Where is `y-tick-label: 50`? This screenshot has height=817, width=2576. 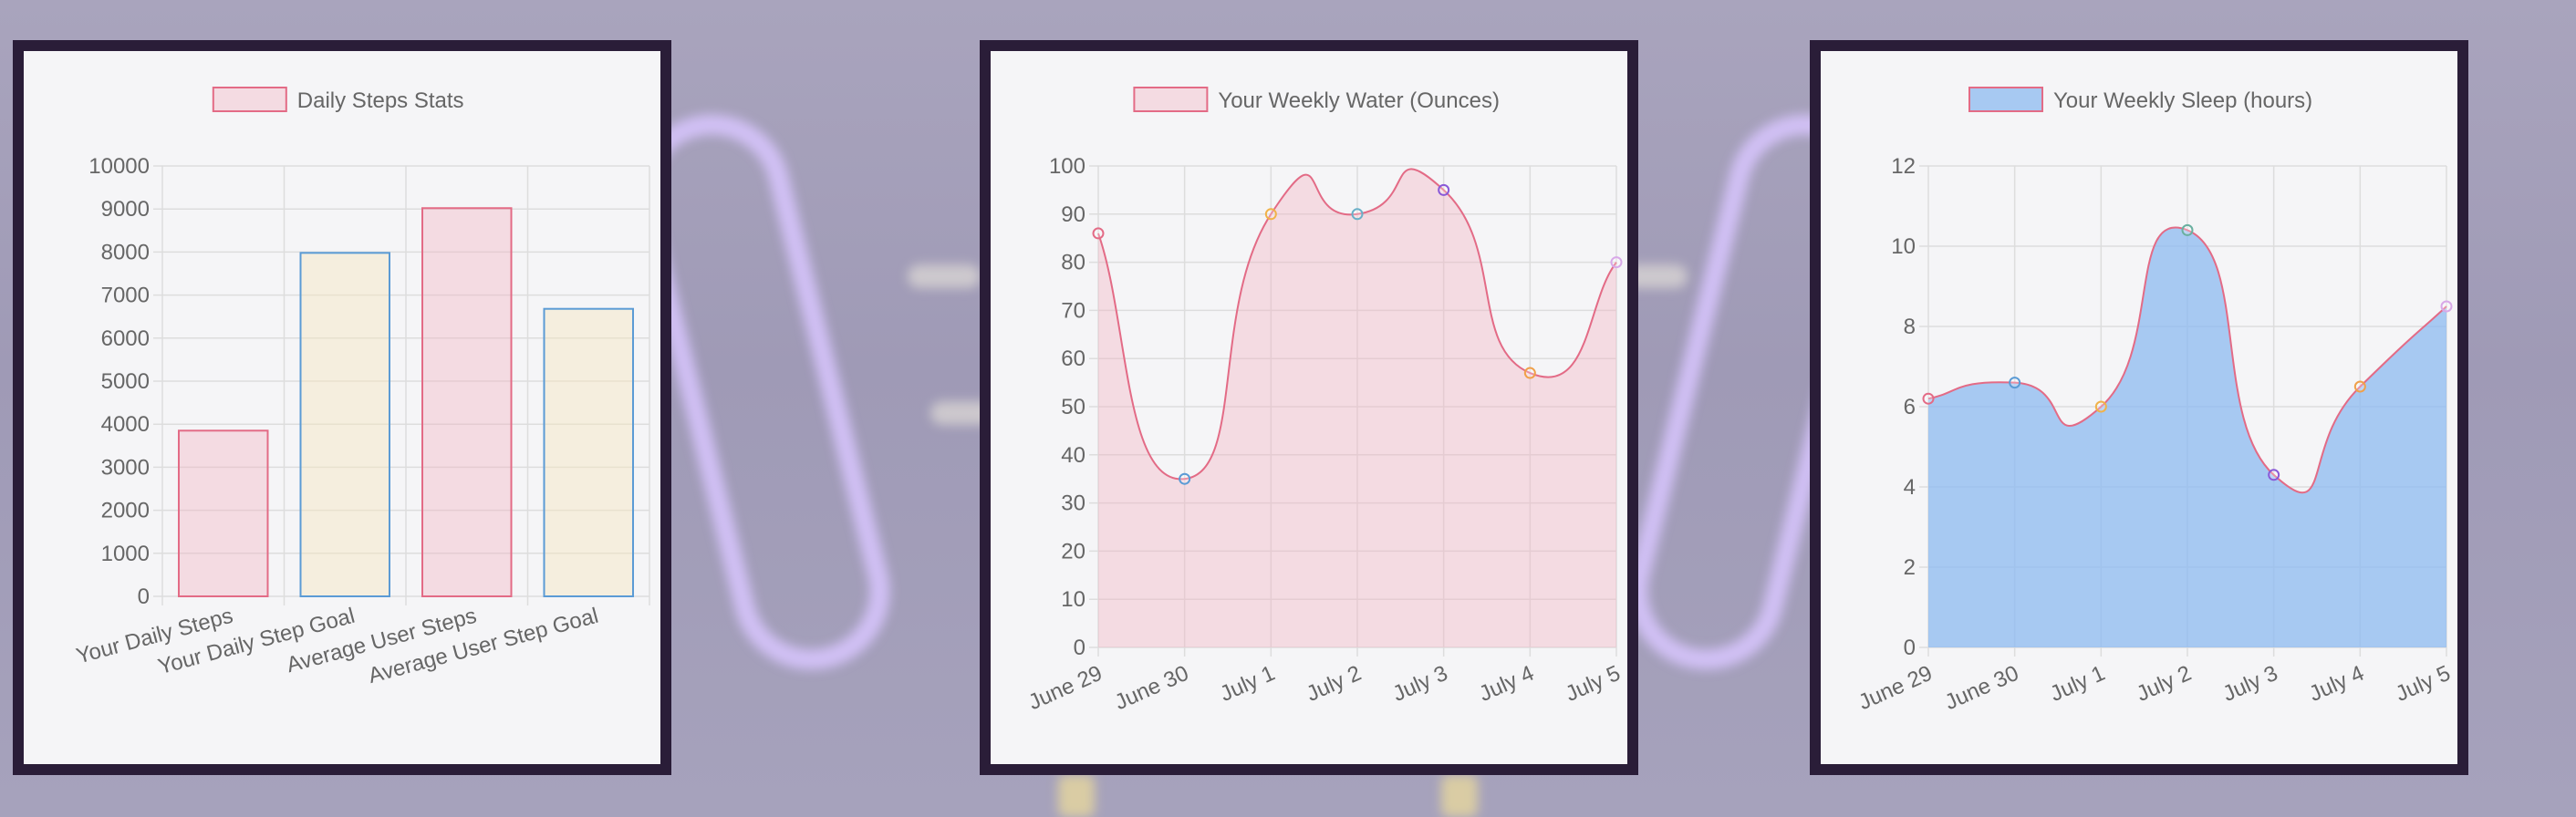
y-tick-label: 50 is located at coordinates (1073, 407).